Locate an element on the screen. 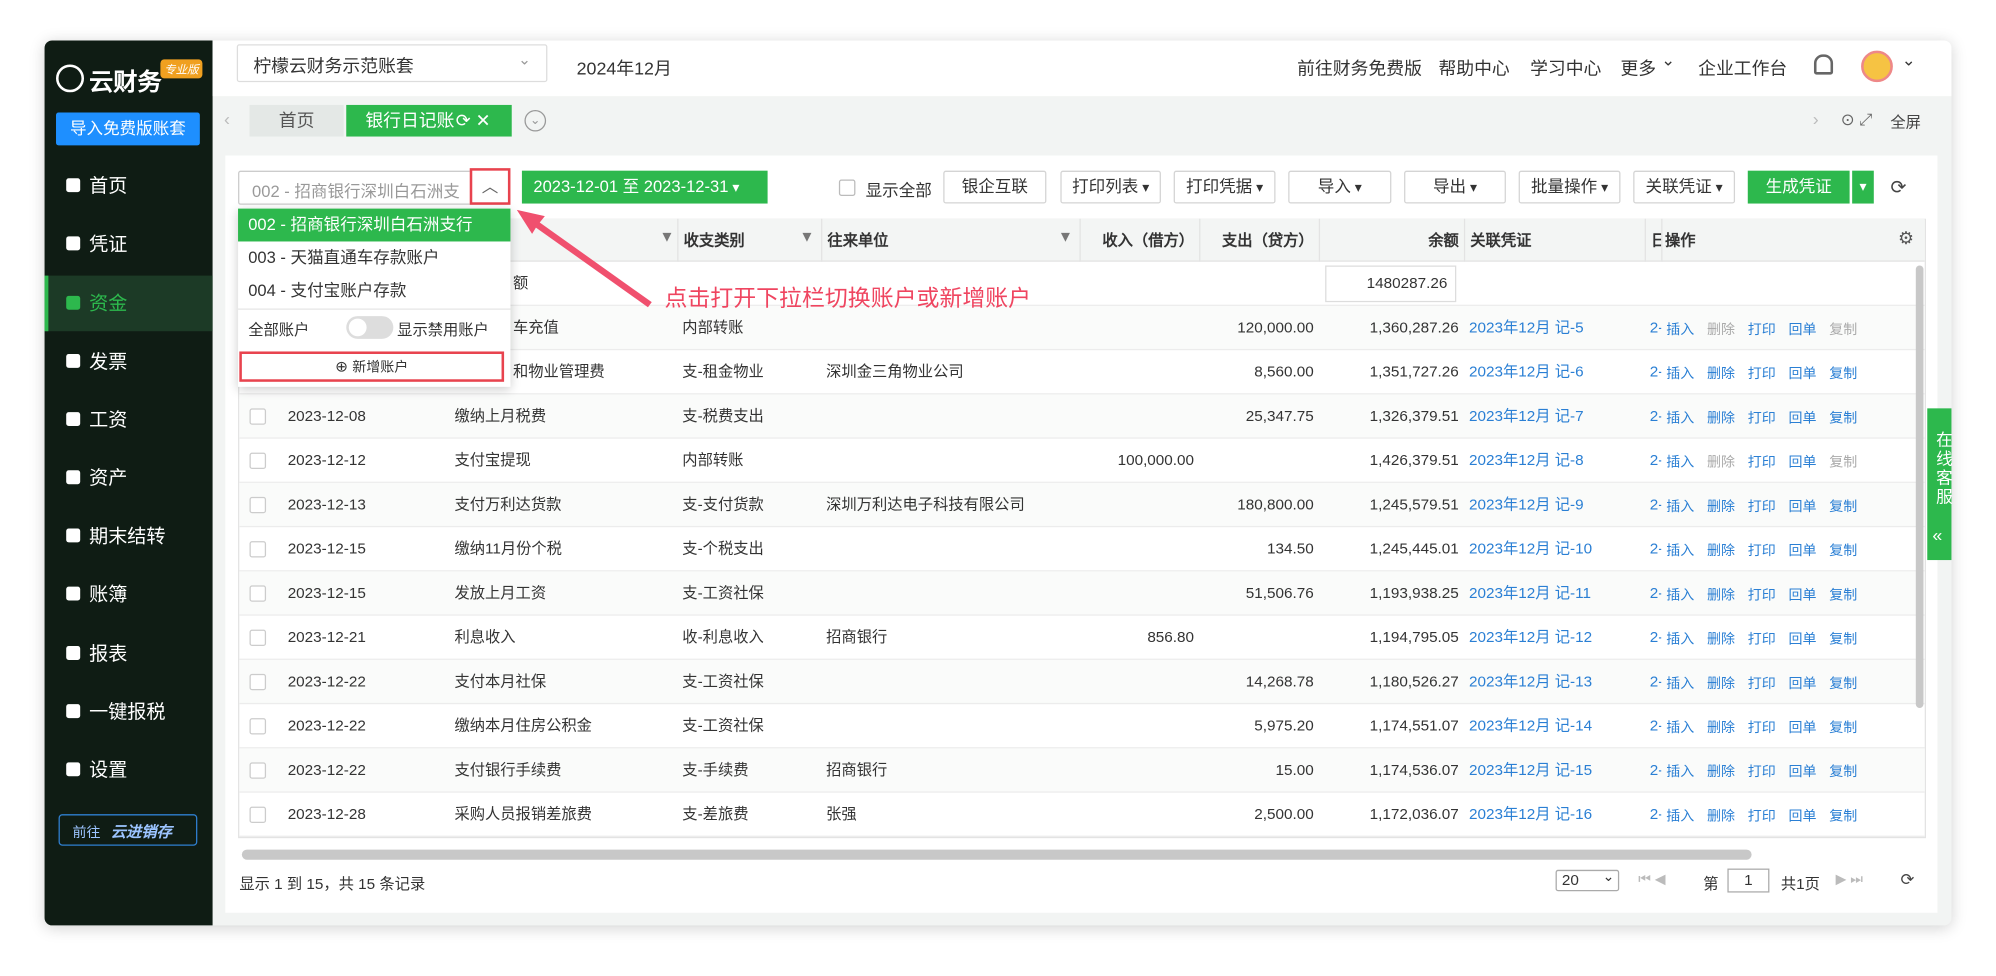 This screenshot has width=1996, height=976. toolbar-button: 导出 is located at coordinates (1455, 187).